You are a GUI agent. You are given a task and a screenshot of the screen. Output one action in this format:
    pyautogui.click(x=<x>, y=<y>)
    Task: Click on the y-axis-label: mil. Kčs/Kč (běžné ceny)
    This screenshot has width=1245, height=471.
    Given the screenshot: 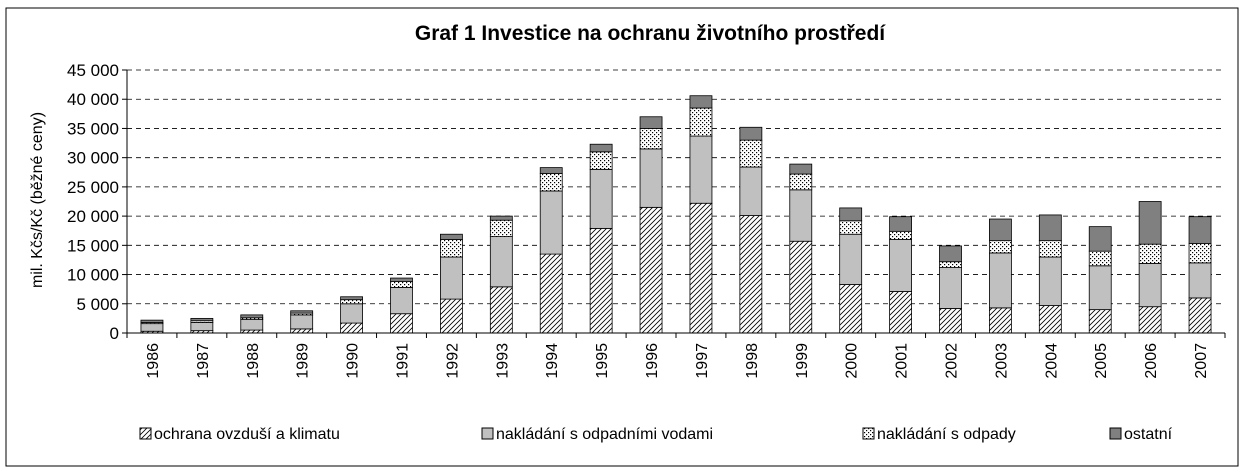 What is the action you would take?
    pyautogui.click(x=37, y=200)
    